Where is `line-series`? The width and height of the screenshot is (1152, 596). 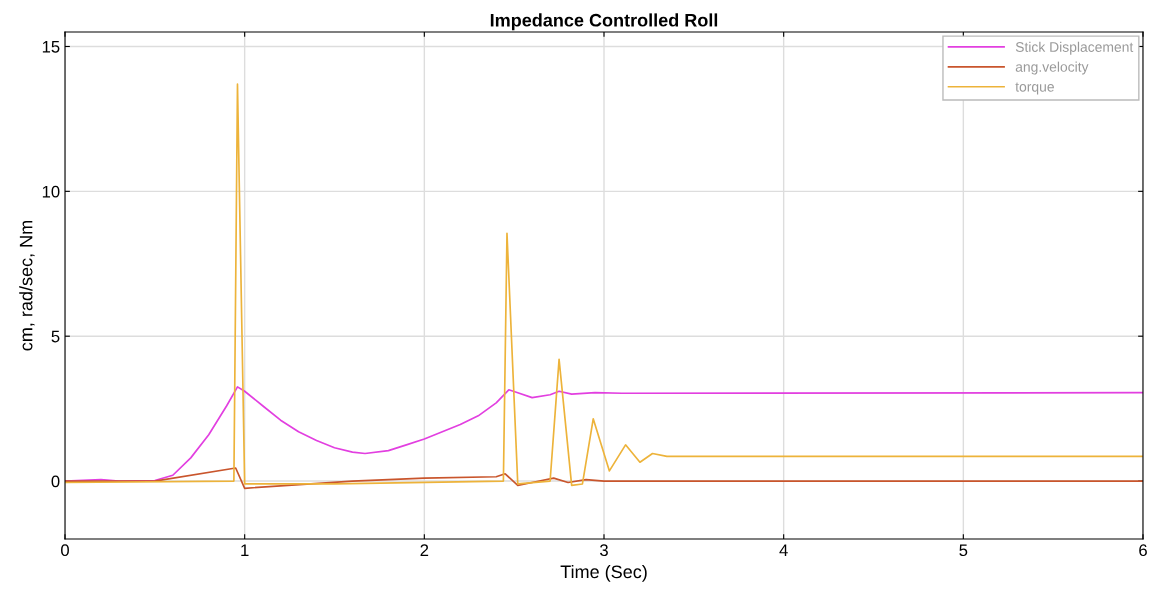 line-series is located at coordinates (604, 478).